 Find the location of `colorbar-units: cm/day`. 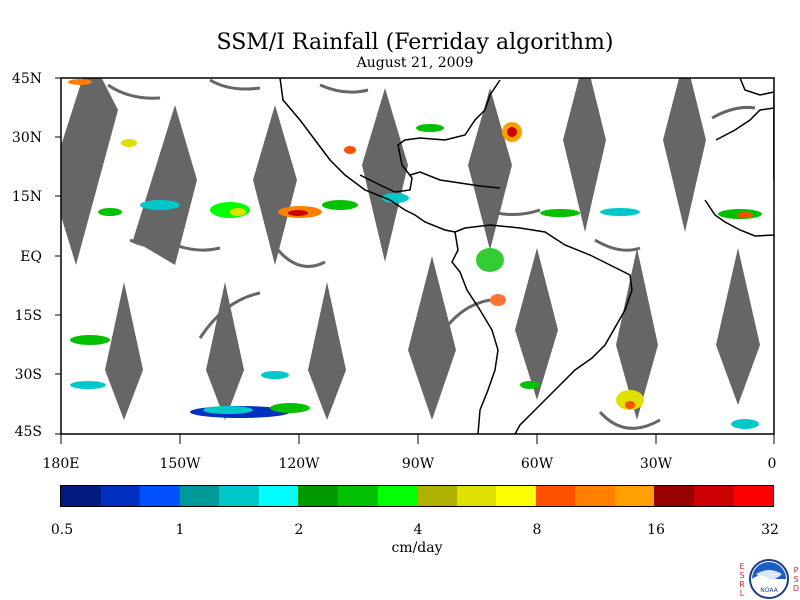

colorbar-units: cm/day is located at coordinates (417, 548).